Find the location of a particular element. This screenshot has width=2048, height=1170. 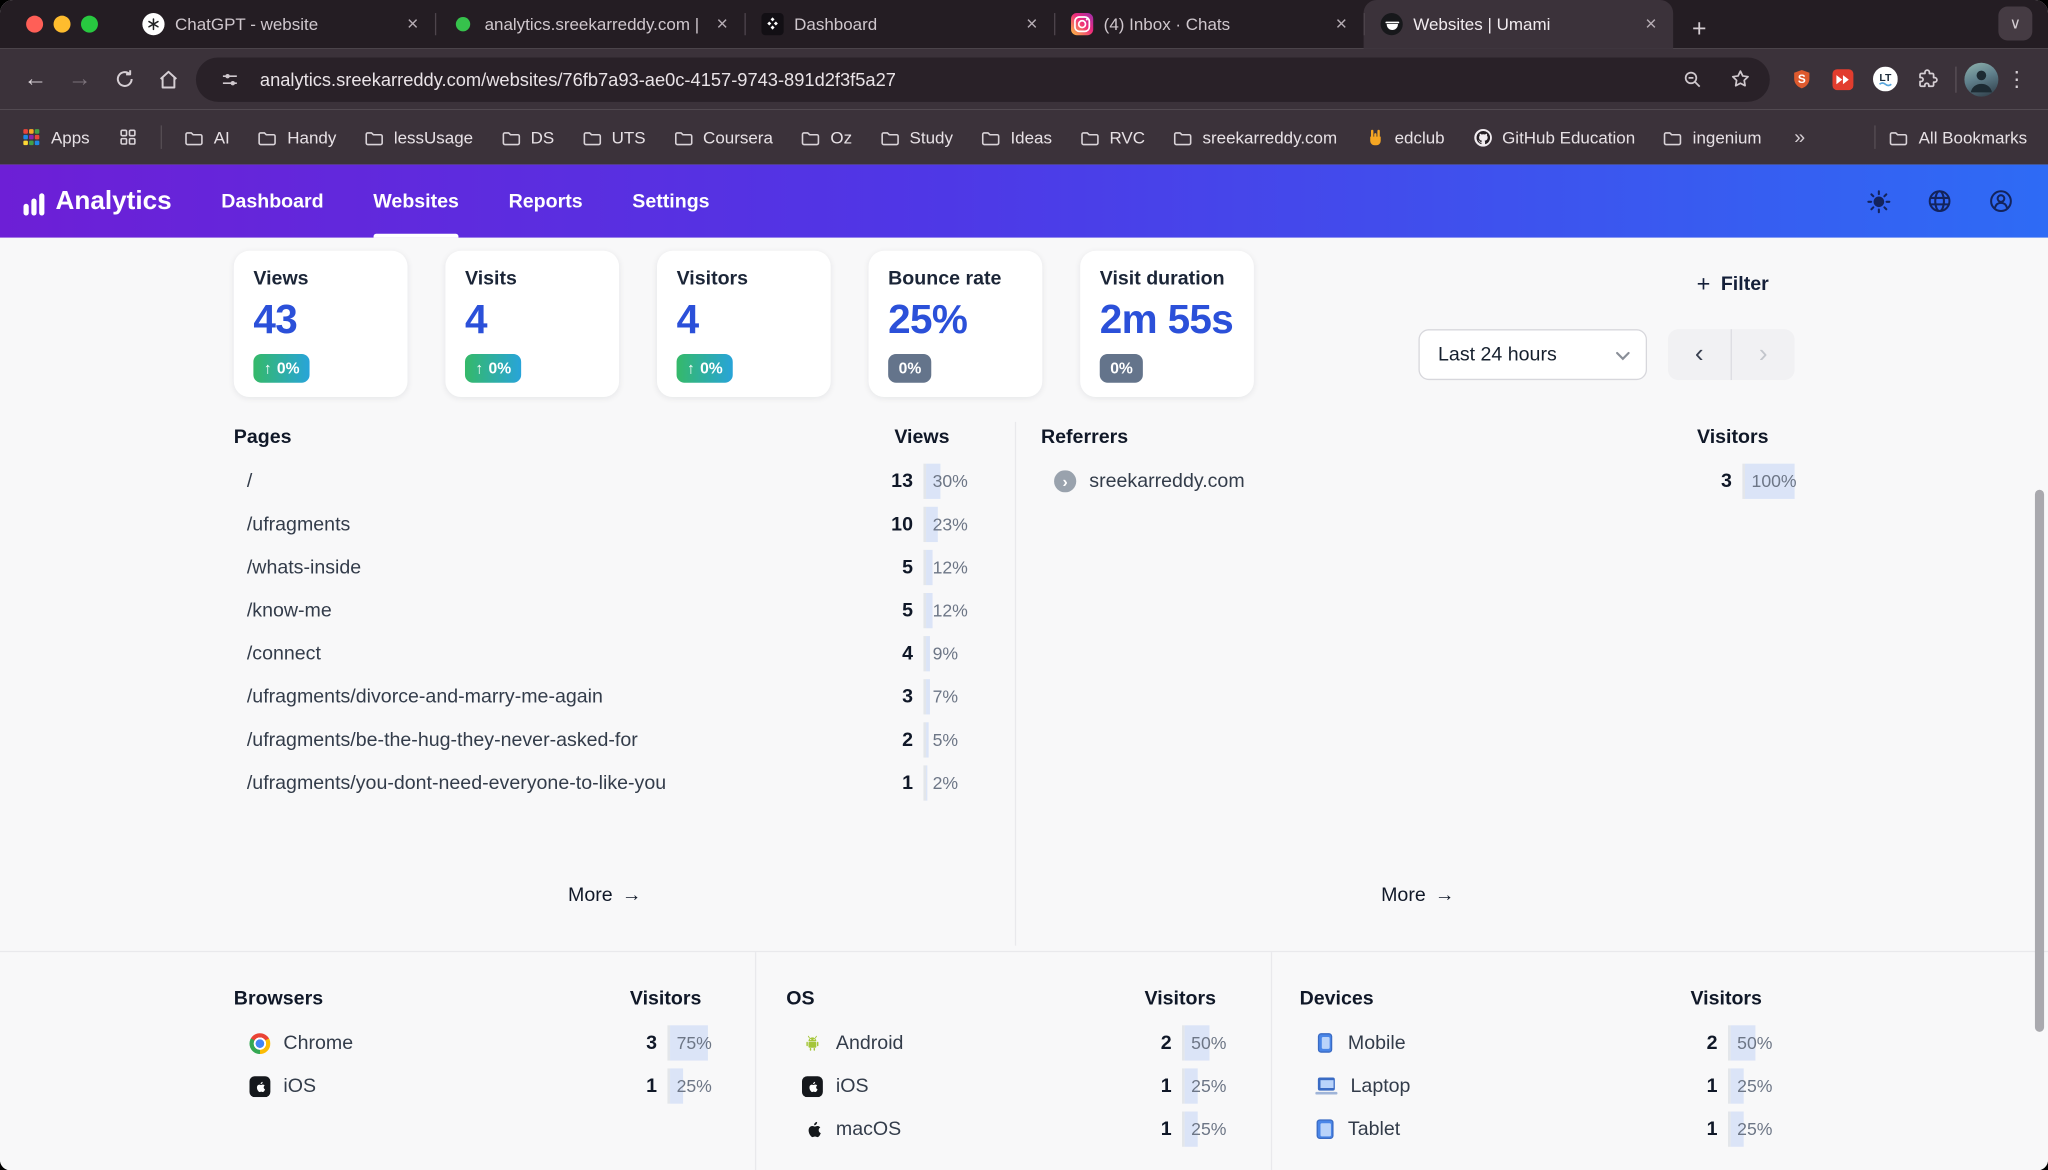

pages-more-link: More → is located at coordinates (605, 895).